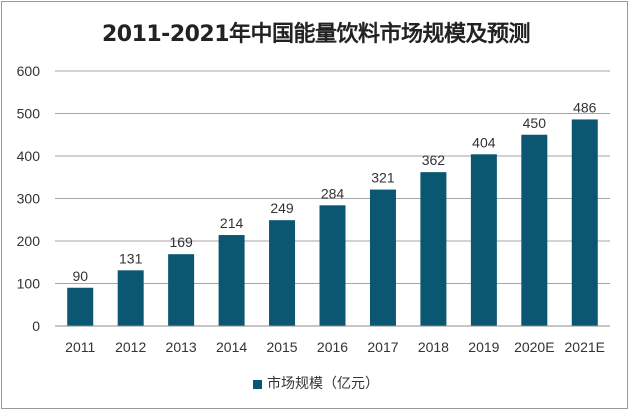 The width and height of the screenshot is (632, 414). Describe the element at coordinates (29, 71) in the screenshot. I see `y-tick-label: 600` at that location.